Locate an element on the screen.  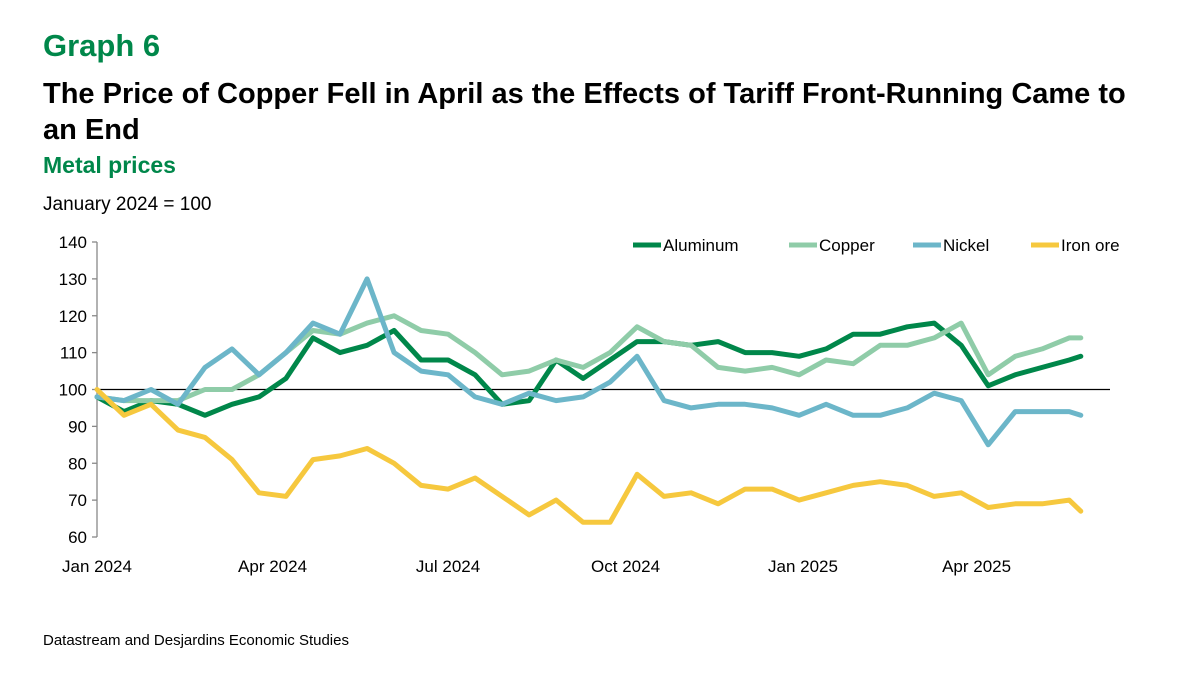
y-tick-label: 140 is located at coordinates (73, 242).